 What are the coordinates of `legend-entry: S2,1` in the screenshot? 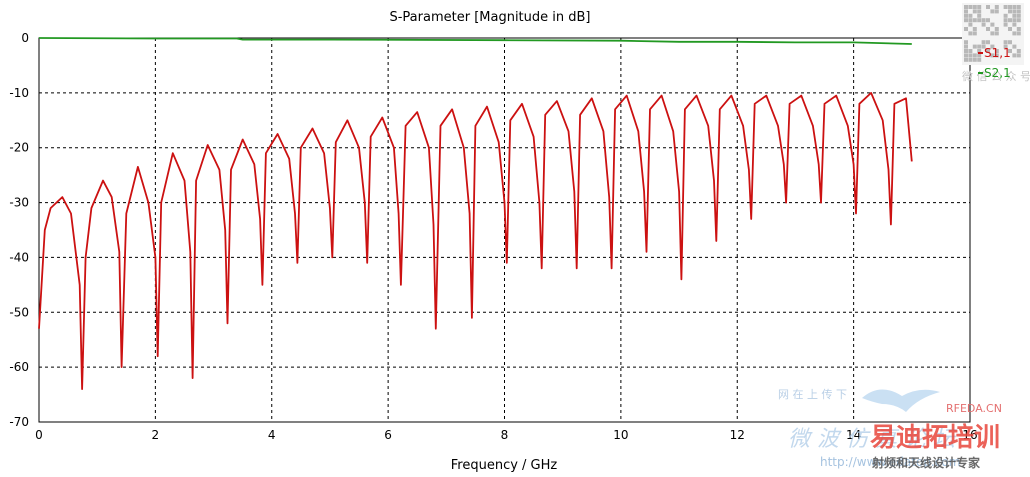 It's located at (997, 73).